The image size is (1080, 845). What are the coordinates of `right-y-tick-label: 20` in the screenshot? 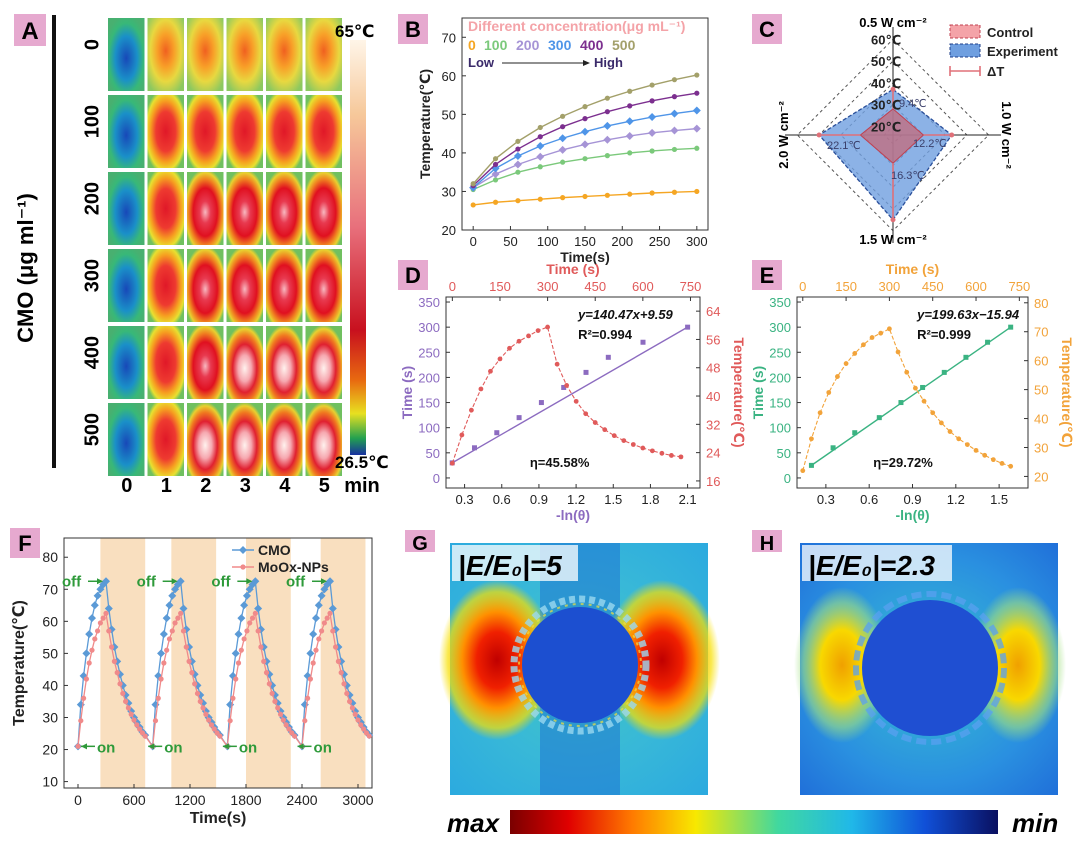 It's located at (1041, 476).